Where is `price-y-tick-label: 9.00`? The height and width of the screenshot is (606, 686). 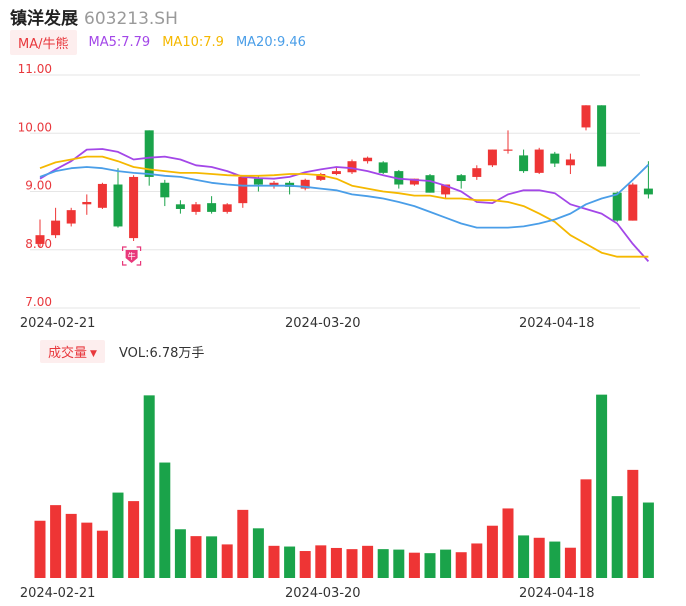 price-y-tick-label: 9.00 is located at coordinates (38, 186).